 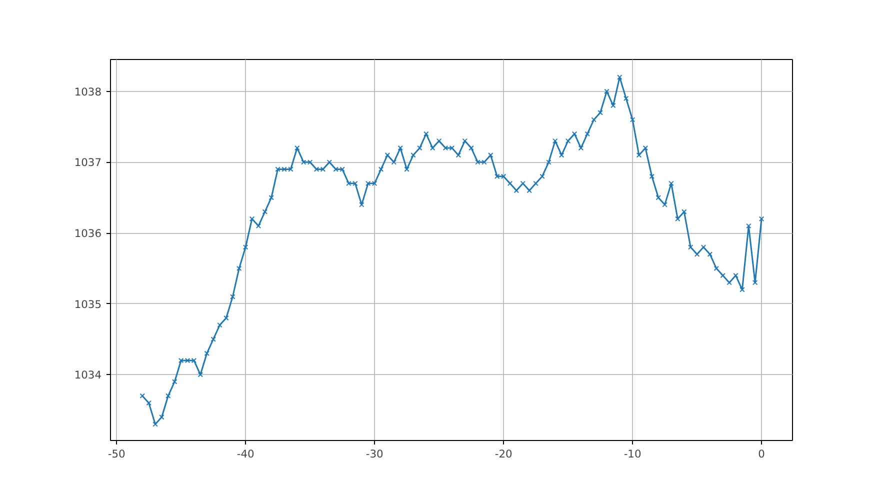 What do you see at coordinates (88, 304) in the screenshot?
I see `y-tick-label: 1035` at bounding box center [88, 304].